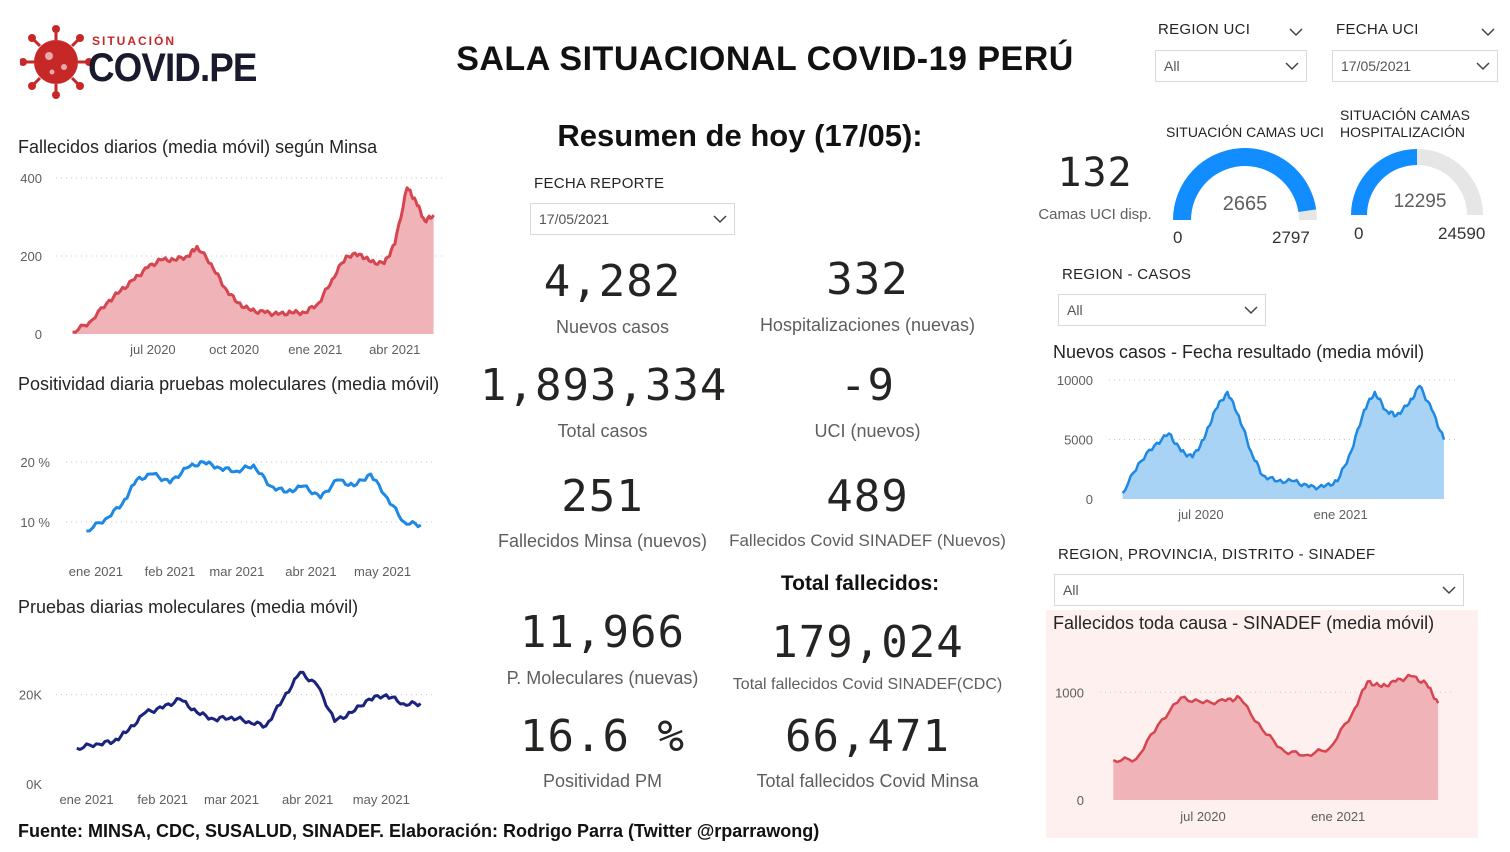 The image size is (1510, 852). What do you see at coordinates (604, 385) in the screenshot?
I see `kpi-total-casos-value: 1,893,334` at bounding box center [604, 385].